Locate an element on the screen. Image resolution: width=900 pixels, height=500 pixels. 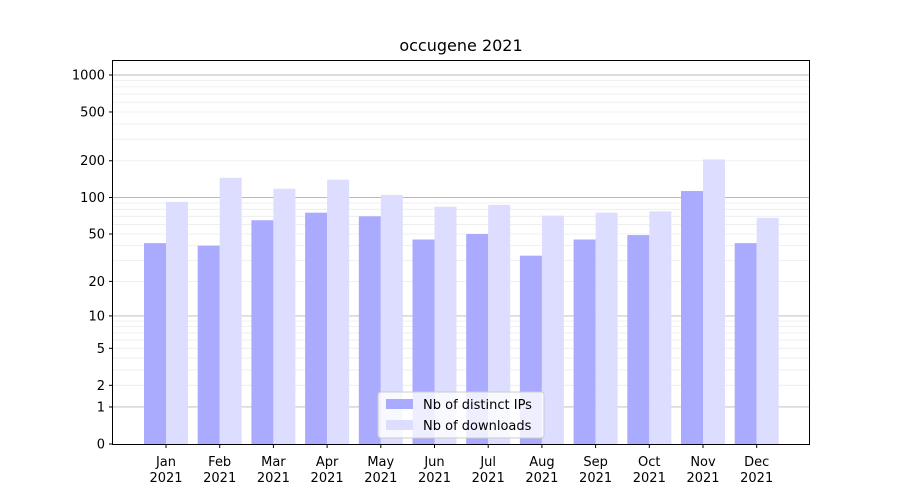
x-tick-label-month: Aug is located at coordinates (541, 462).